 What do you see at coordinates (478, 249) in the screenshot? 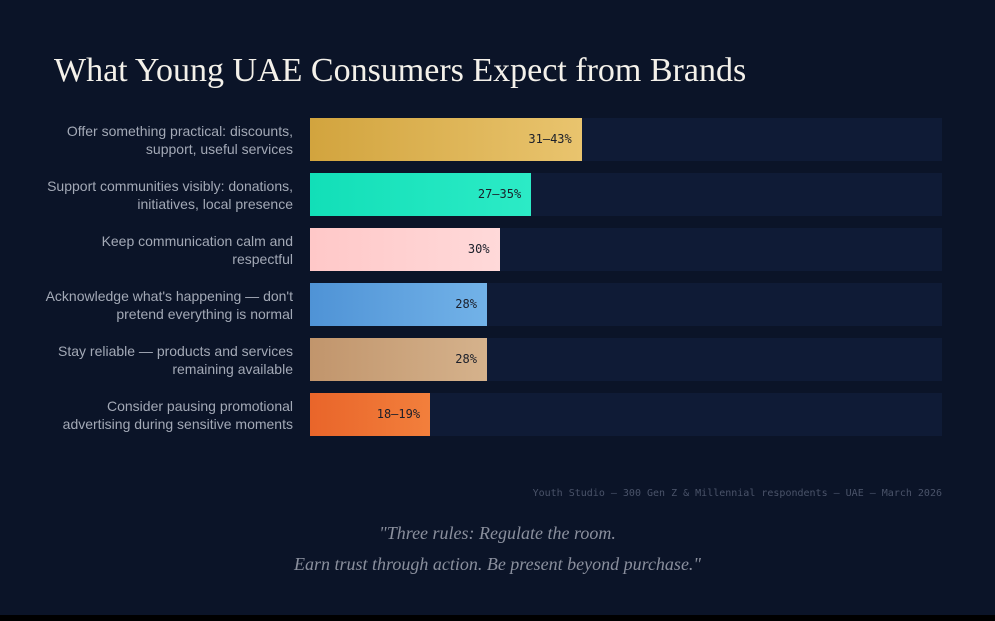
I see `value-label: 30%` at bounding box center [478, 249].